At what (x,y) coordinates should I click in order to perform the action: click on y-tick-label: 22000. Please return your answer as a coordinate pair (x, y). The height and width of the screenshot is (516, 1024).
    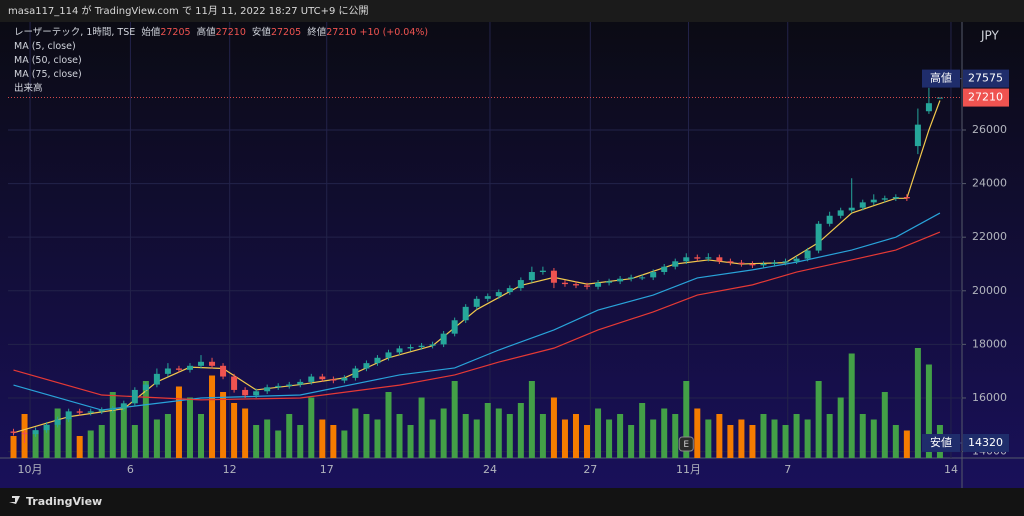
    Looking at the image, I should click on (989, 236).